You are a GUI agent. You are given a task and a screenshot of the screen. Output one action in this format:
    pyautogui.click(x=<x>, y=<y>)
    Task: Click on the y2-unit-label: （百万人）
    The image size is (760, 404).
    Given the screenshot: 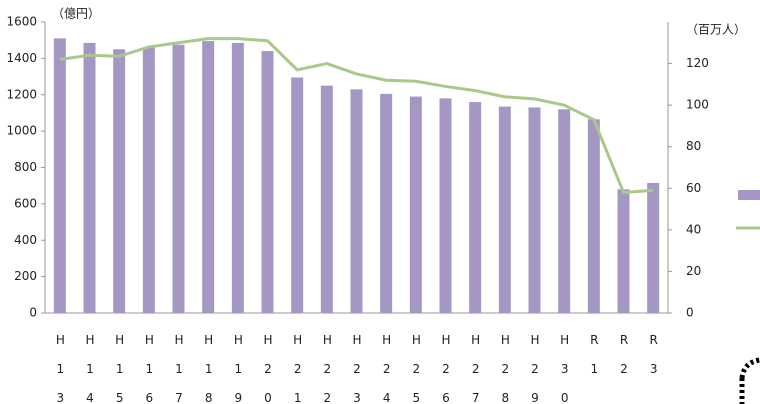 What is the action you would take?
    pyautogui.click(x=716, y=30)
    